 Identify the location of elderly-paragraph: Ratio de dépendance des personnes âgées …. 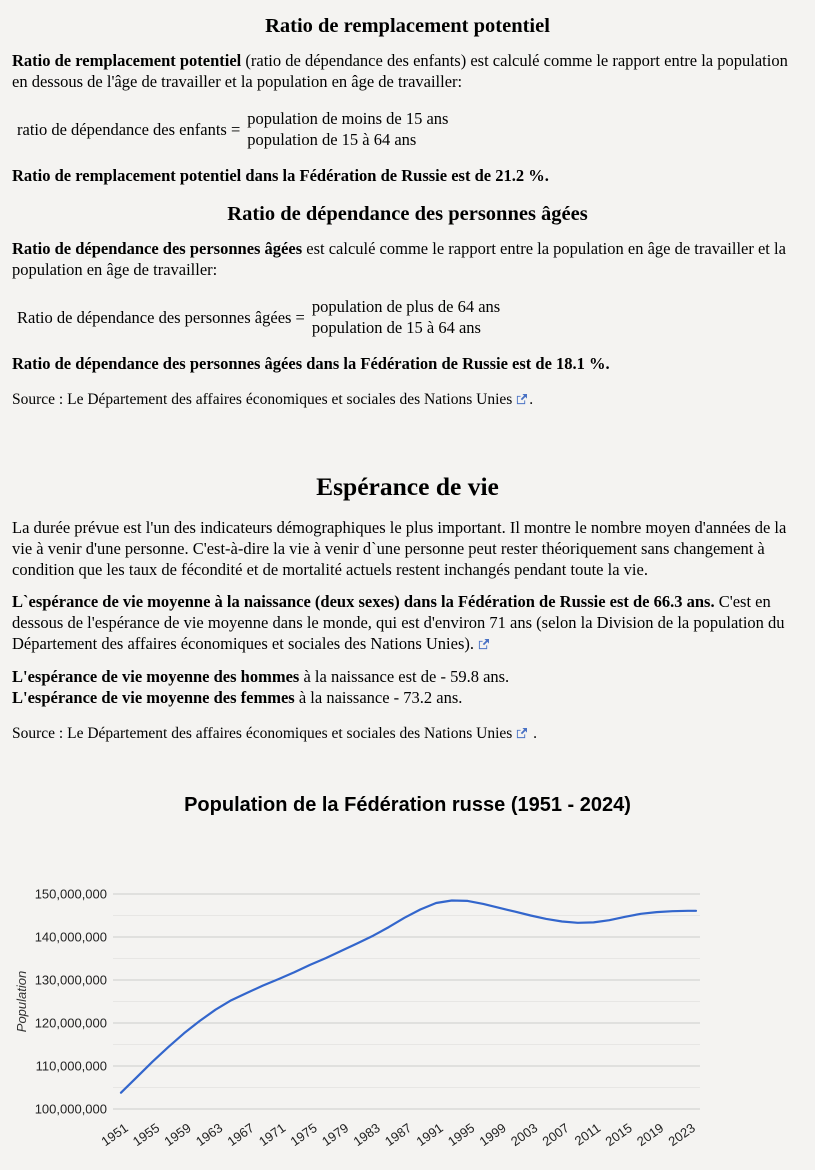
(407, 259).